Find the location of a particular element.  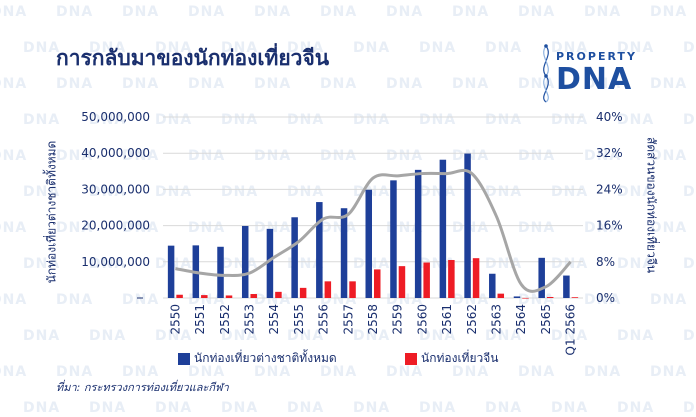

y-right-tick-label: 16% is located at coordinates (609, 226).